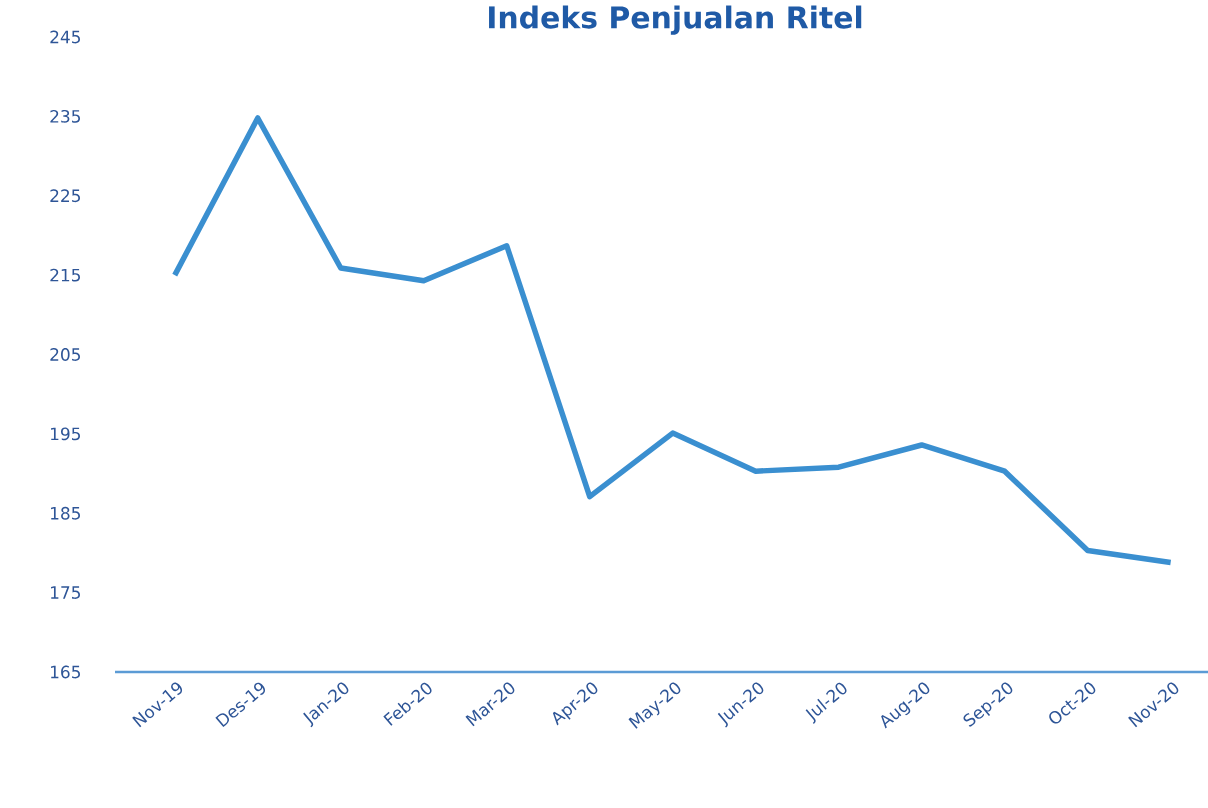 The height and width of the screenshot is (808, 1208). What do you see at coordinates (65, 116) in the screenshot?
I see `y-tick-label: 235` at bounding box center [65, 116].